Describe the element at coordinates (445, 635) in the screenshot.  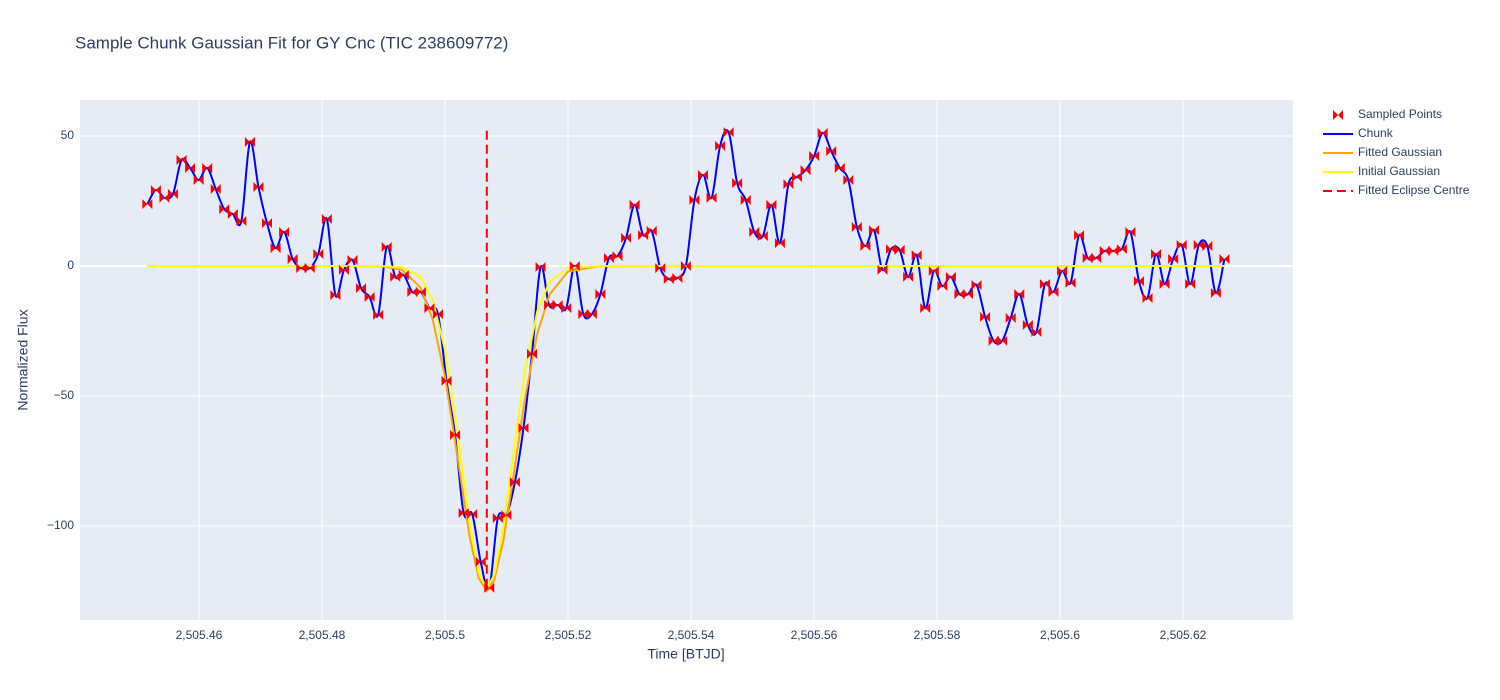
I see `x-tick-label: 2,505.5` at that location.